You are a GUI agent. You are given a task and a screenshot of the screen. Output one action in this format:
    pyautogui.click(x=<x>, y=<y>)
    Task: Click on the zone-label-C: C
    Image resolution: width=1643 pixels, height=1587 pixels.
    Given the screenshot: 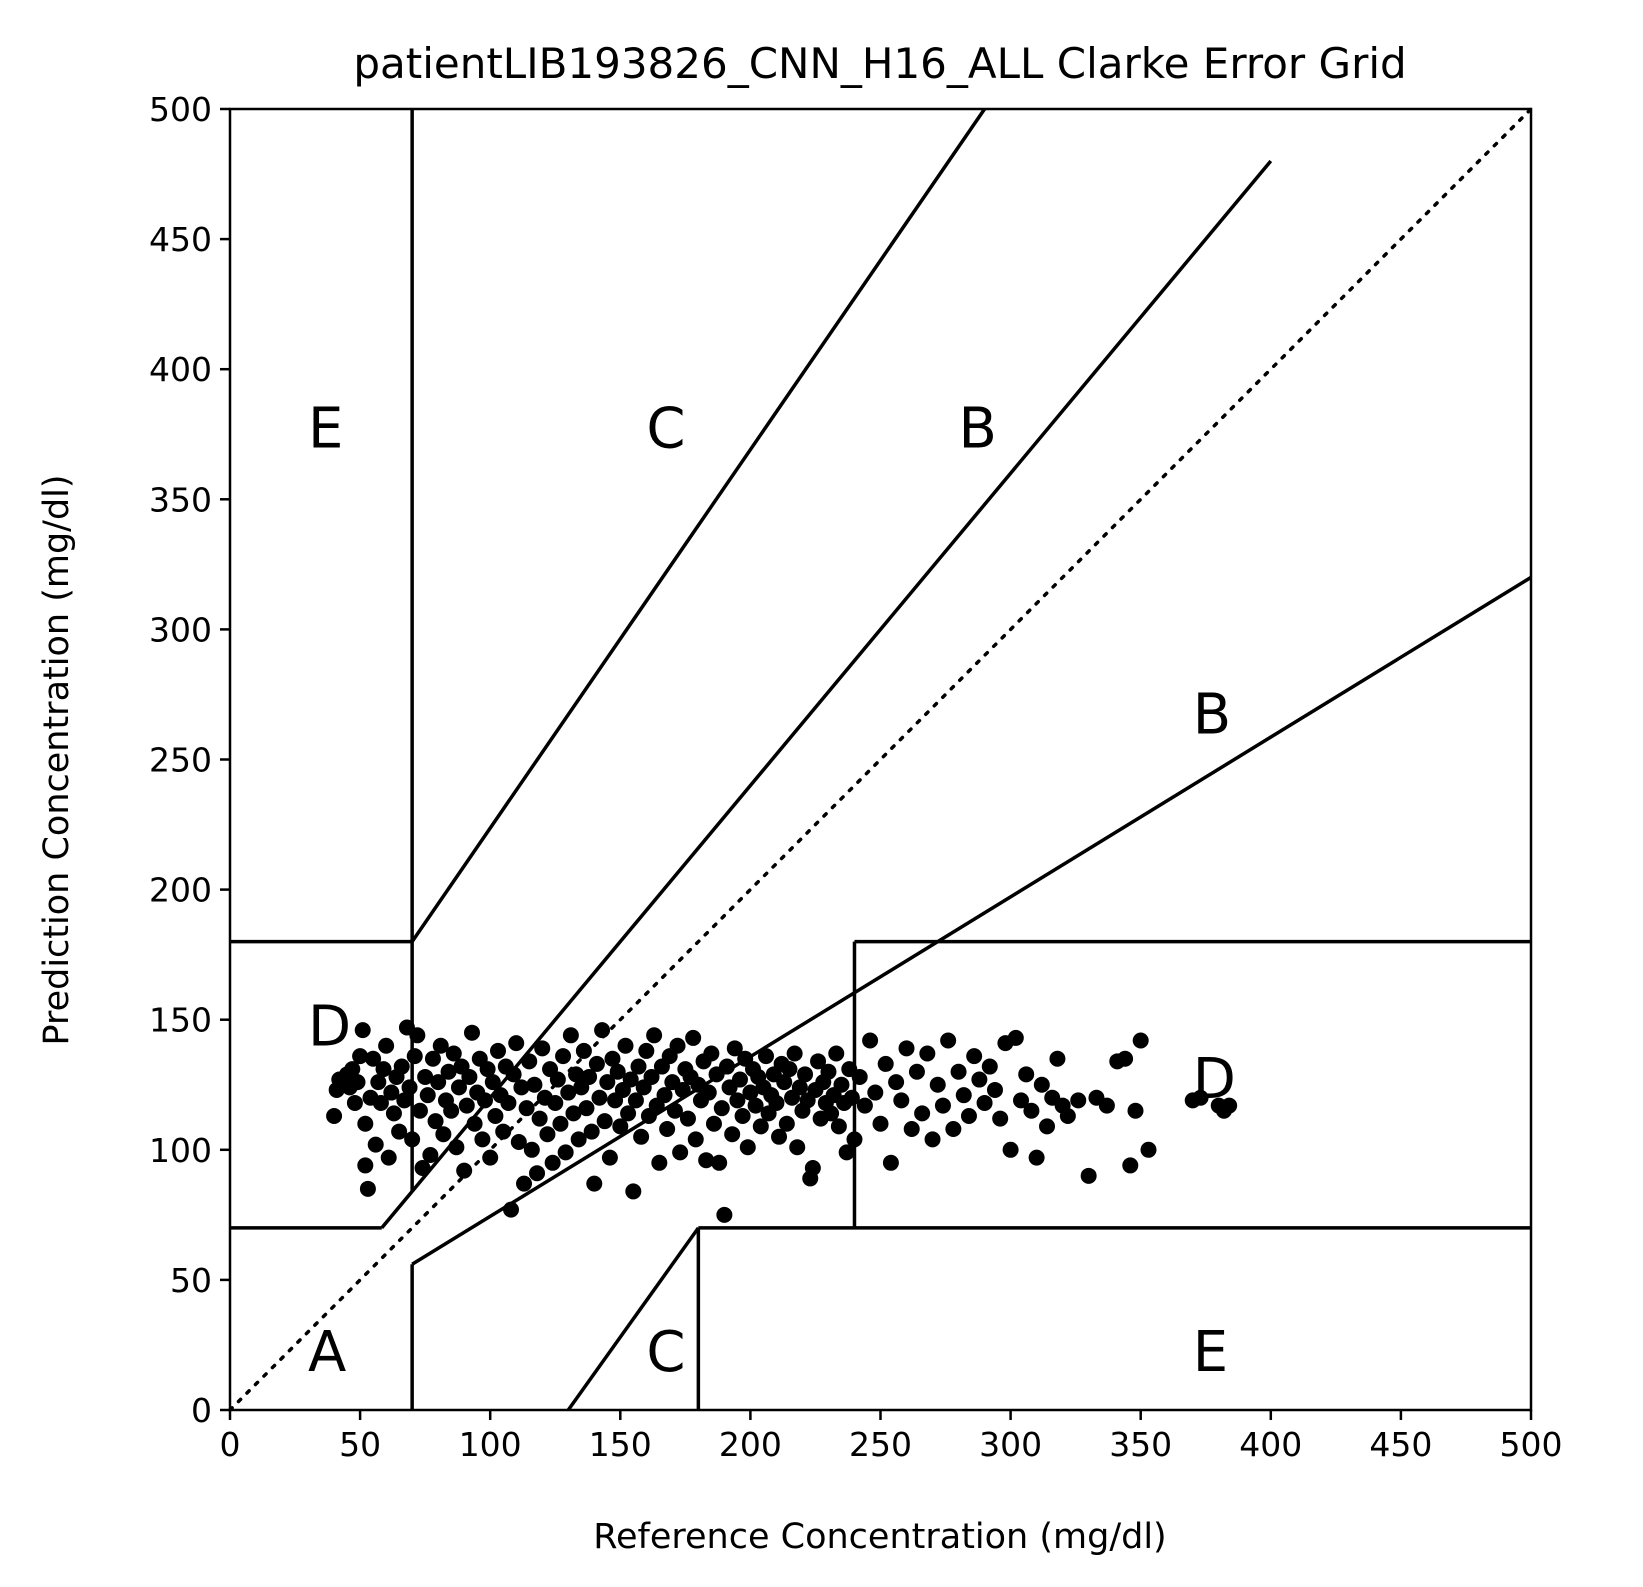 What is the action you would take?
    pyautogui.click(x=665, y=1352)
    